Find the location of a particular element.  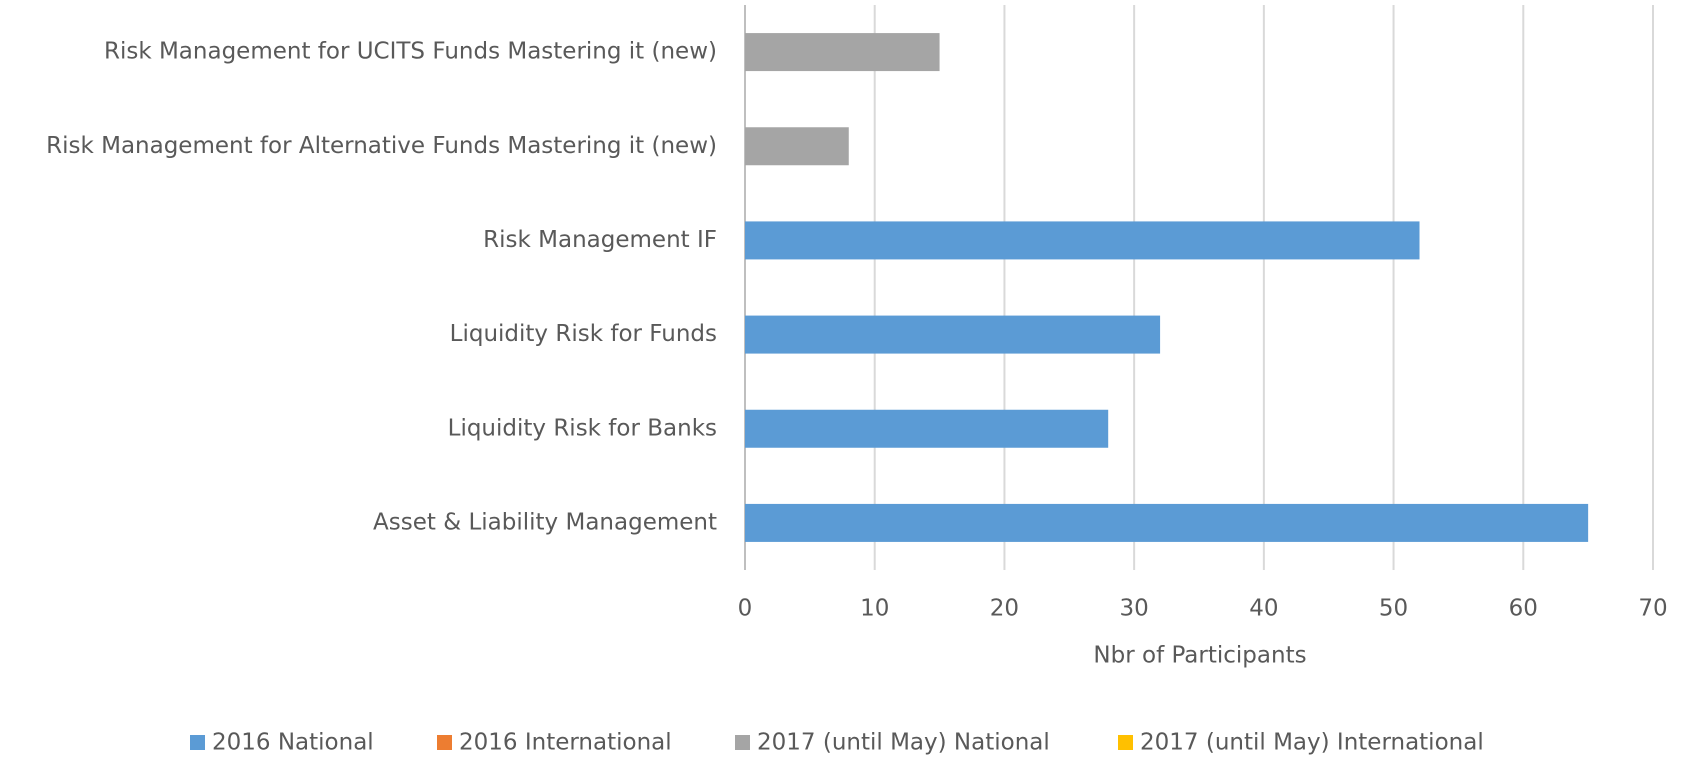

x-tick-label: 40 is located at coordinates (1263, 609).